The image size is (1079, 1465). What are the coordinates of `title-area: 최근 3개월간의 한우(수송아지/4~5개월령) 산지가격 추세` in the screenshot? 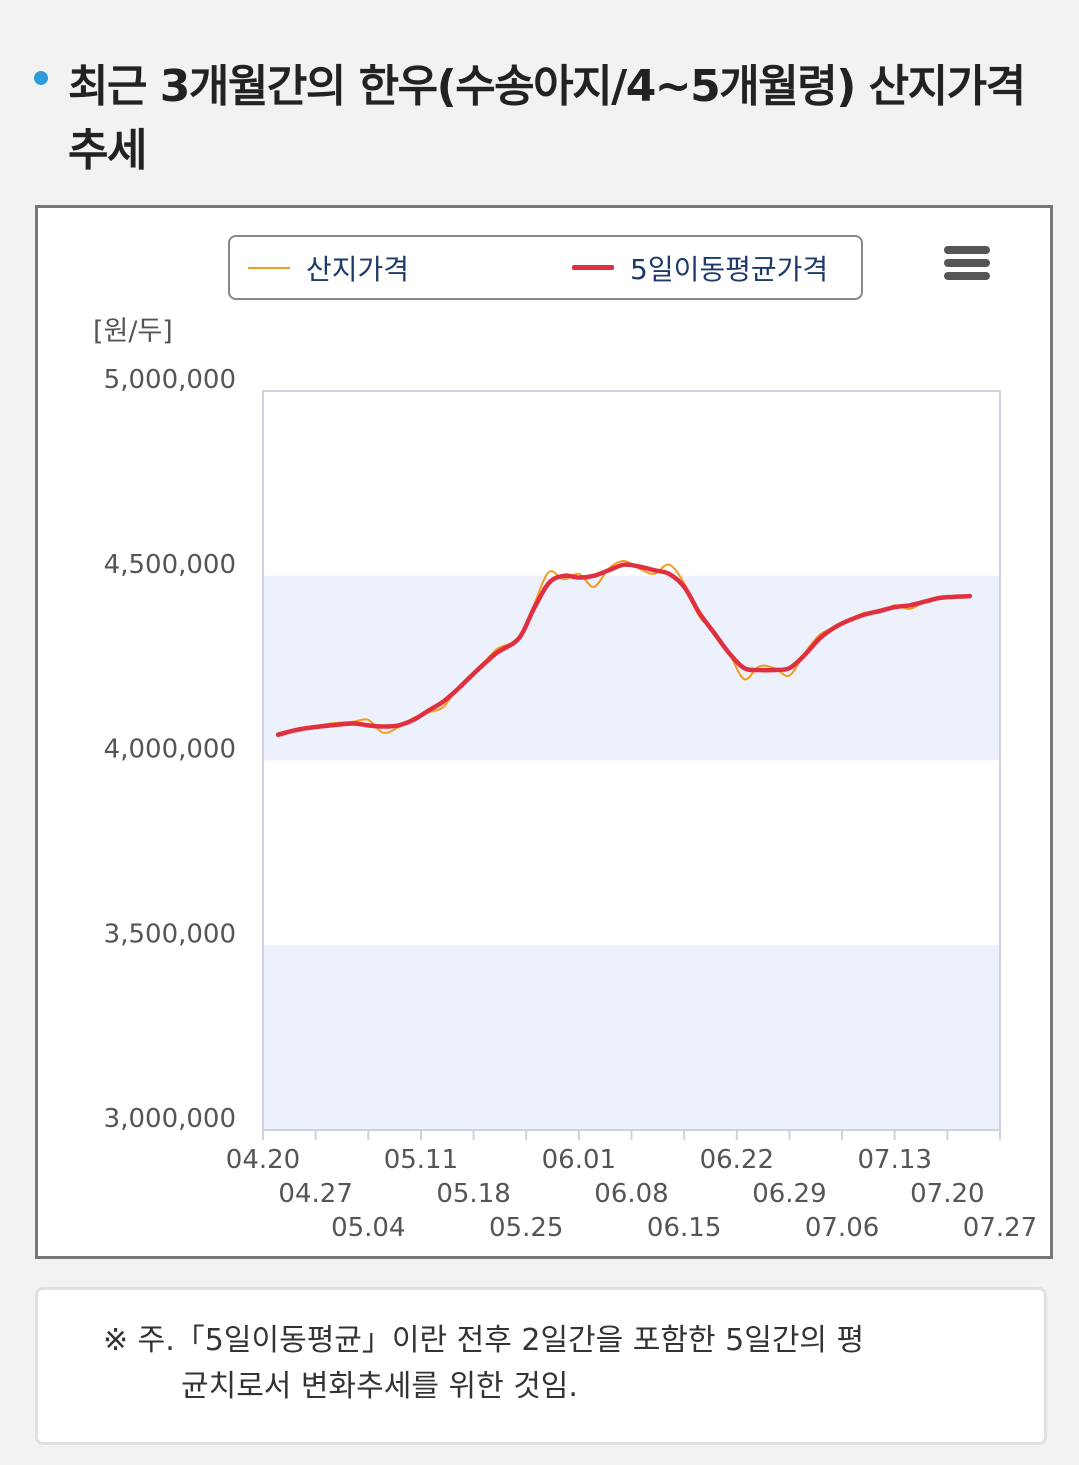 It's located at (540, 119).